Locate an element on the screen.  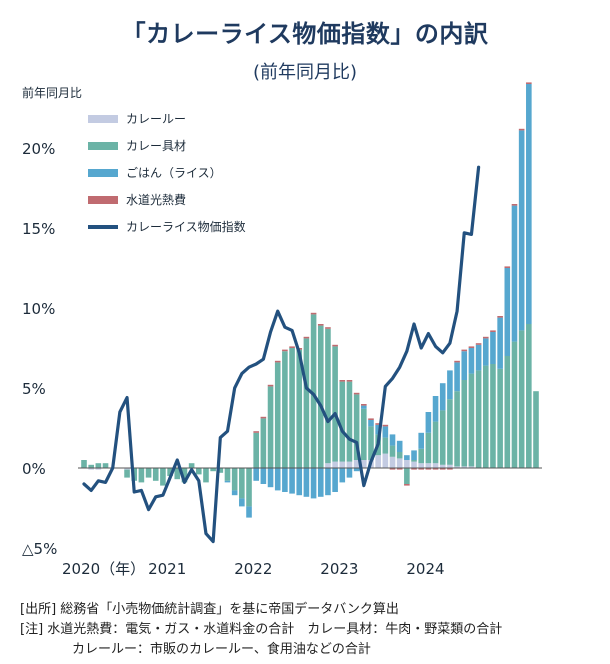
legend-label: カレー具材 is located at coordinates (156, 146).